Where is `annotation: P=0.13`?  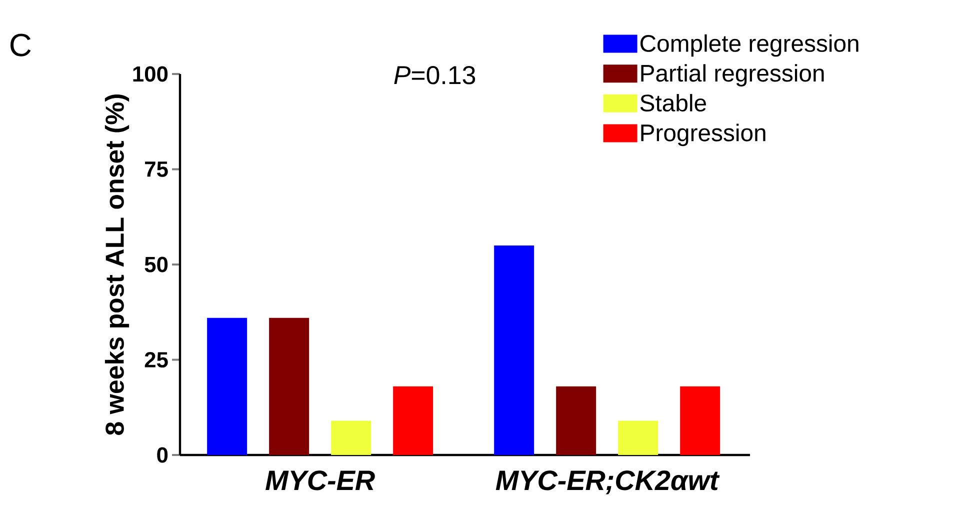
annotation: P=0.13 is located at coordinates (435, 75).